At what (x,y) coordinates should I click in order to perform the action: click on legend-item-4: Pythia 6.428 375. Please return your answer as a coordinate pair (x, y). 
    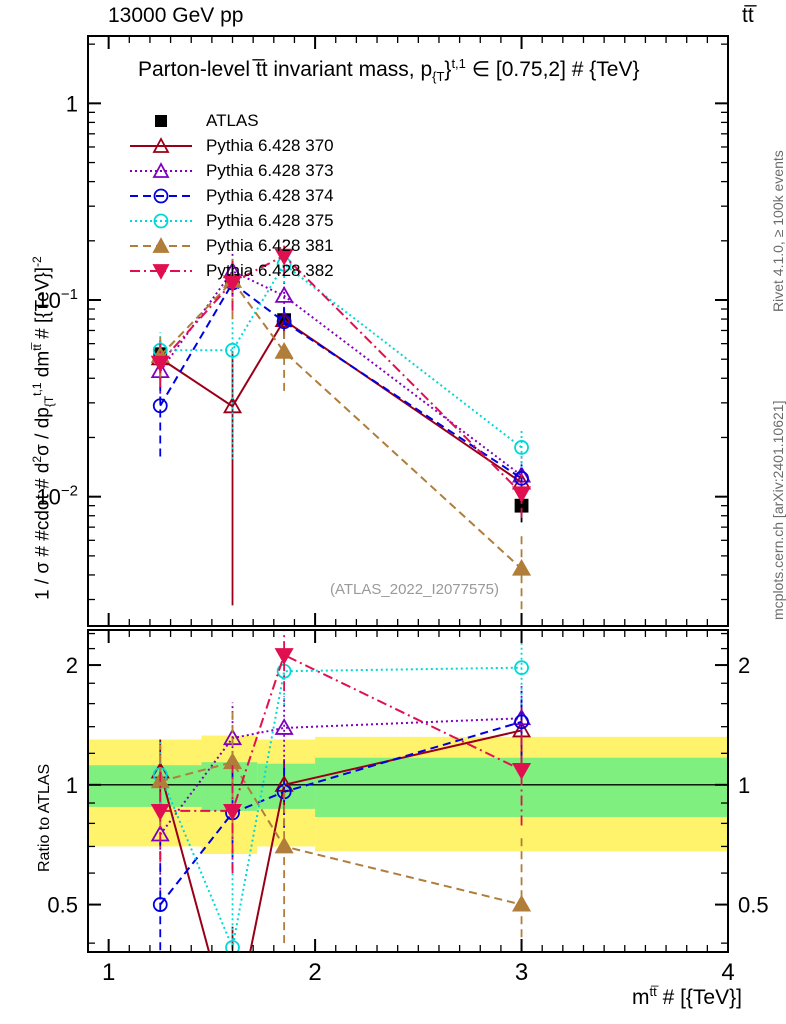
    Looking at the image, I should click on (231, 220).